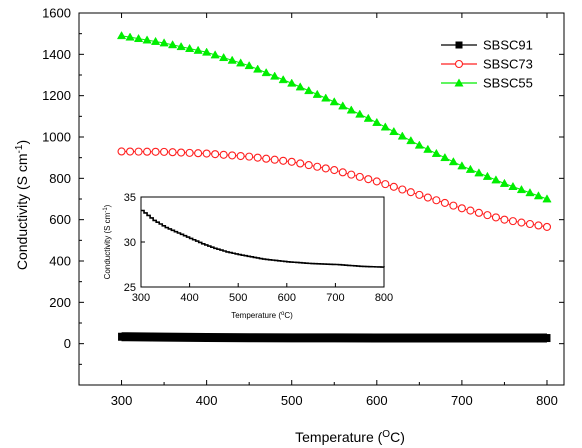 This screenshot has width=582, height=448. I want to click on inset-series-line, so click(263, 238).